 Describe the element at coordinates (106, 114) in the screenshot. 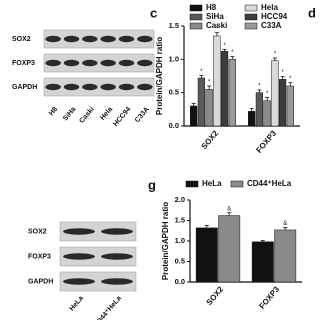

I see `lane-label: Hela` at that location.